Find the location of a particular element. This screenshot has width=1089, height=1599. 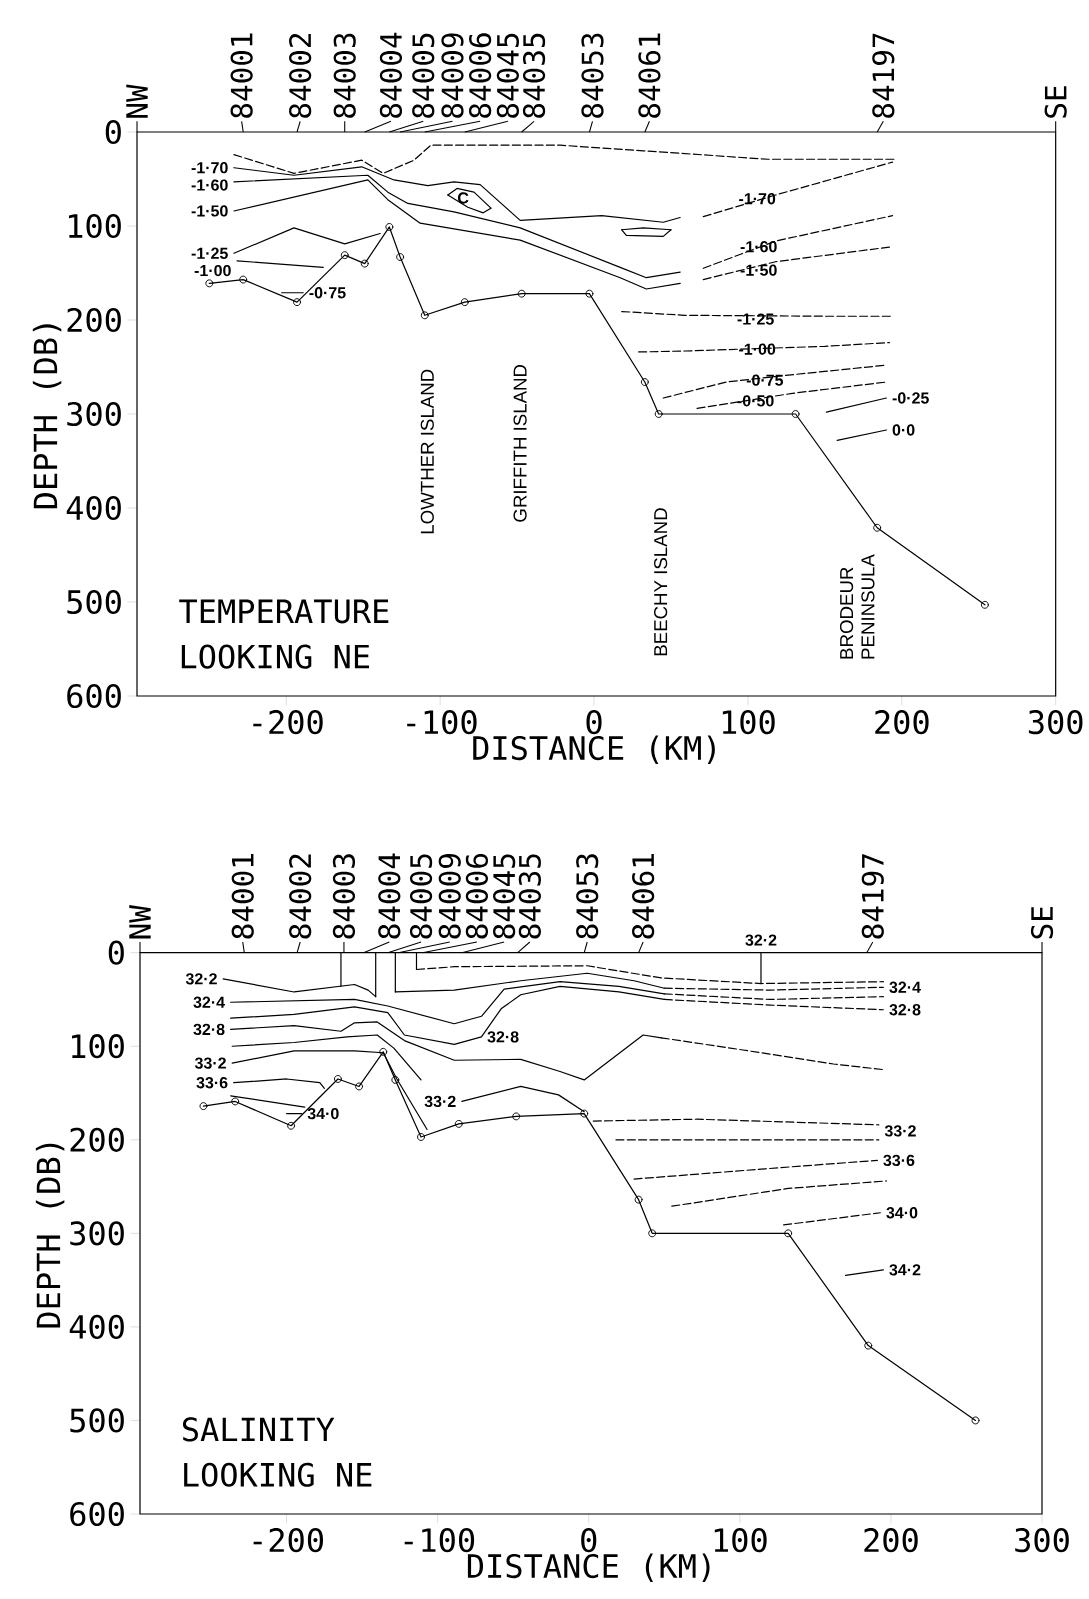

annotation: C is located at coordinates (463, 198).